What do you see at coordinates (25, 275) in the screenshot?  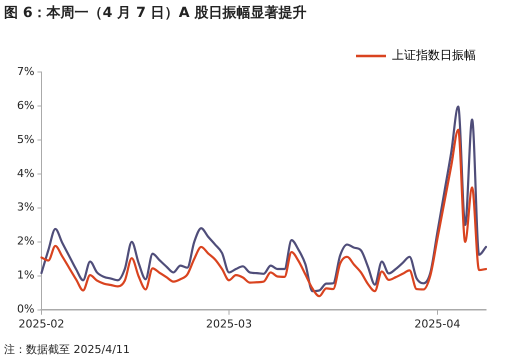 I see `y-tick-label: 1%` at bounding box center [25, 275].